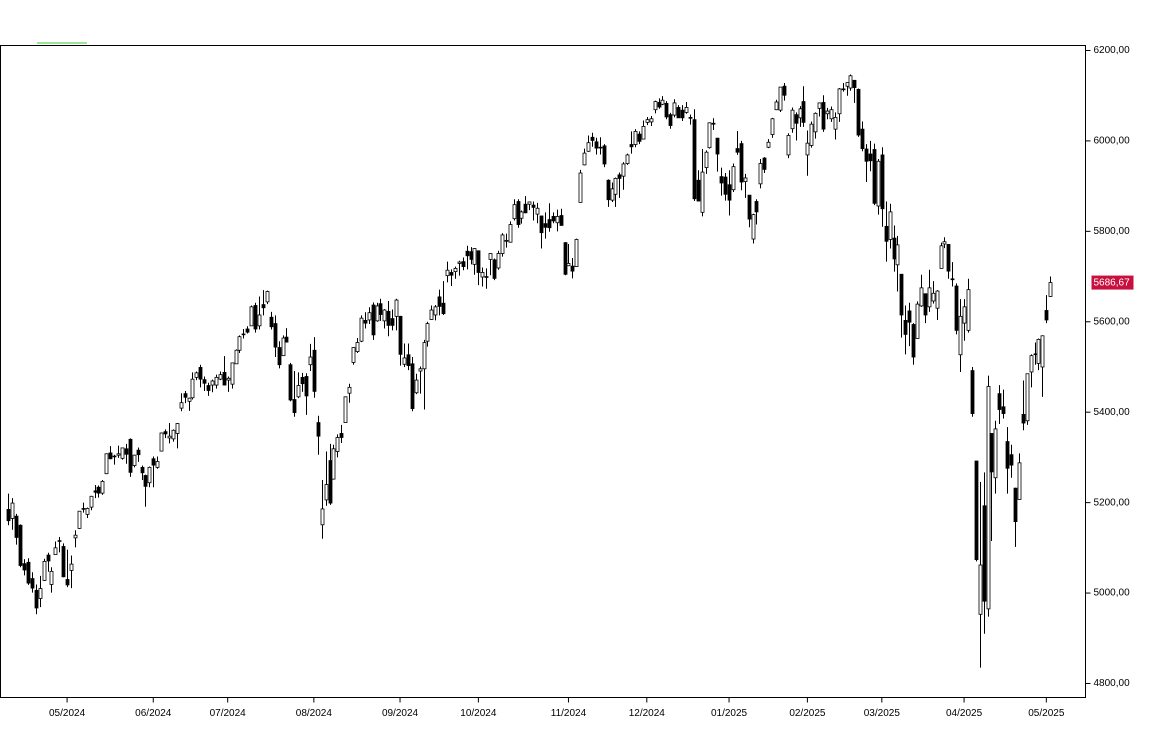  I want to click on y-tick-label: 4800,00, so click(1112, 683).